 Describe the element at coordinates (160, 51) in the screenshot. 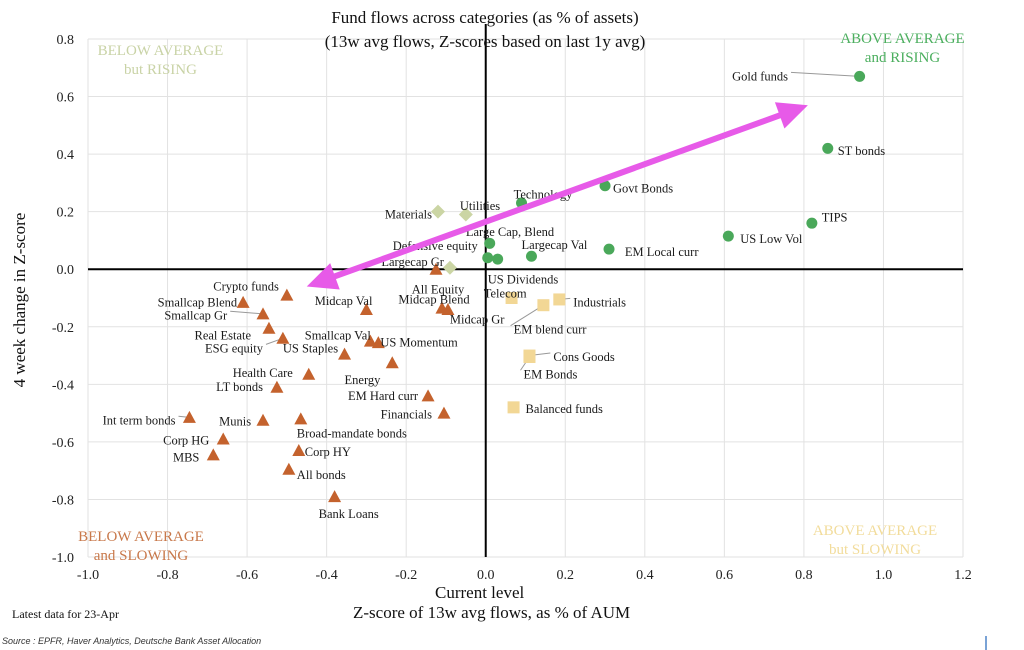

I see `quadrant-line: BELOW AVERAGE` at that location.